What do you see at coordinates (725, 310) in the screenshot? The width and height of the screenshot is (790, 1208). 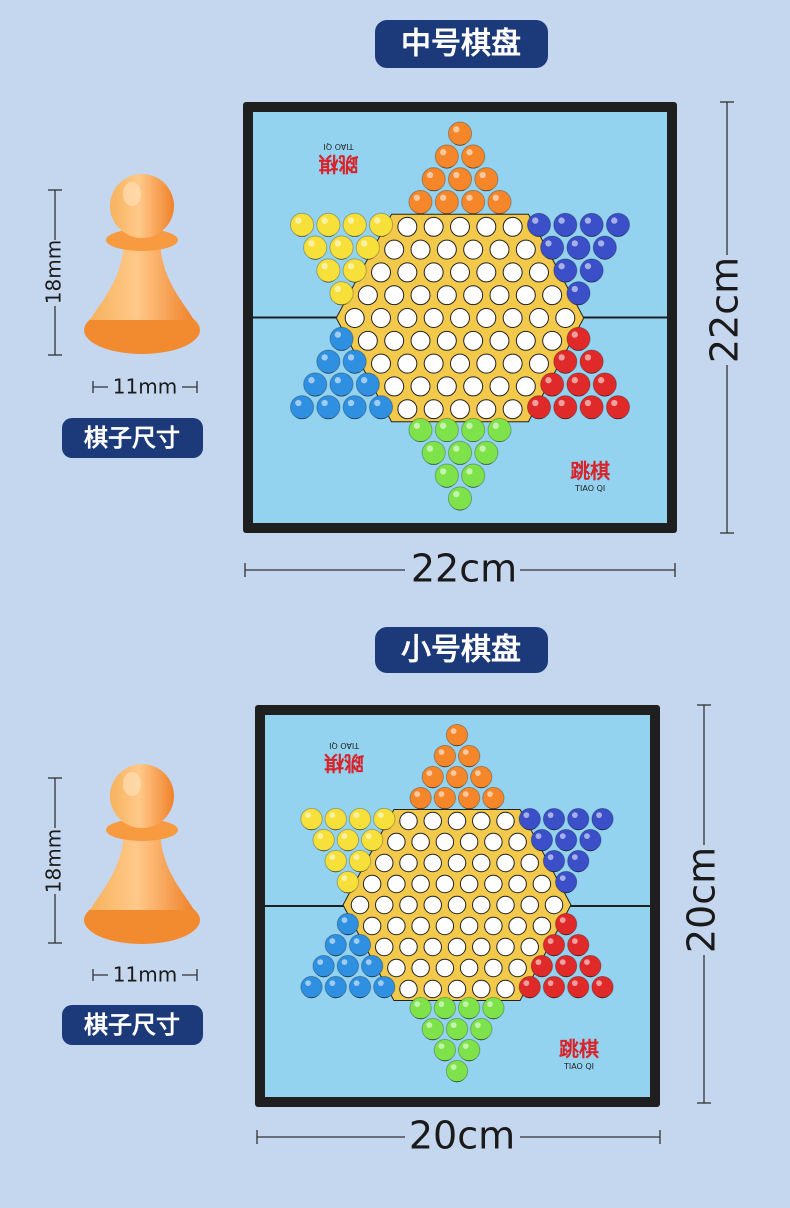 I see `board-height: 22cm` at bounding box center [725, 310].